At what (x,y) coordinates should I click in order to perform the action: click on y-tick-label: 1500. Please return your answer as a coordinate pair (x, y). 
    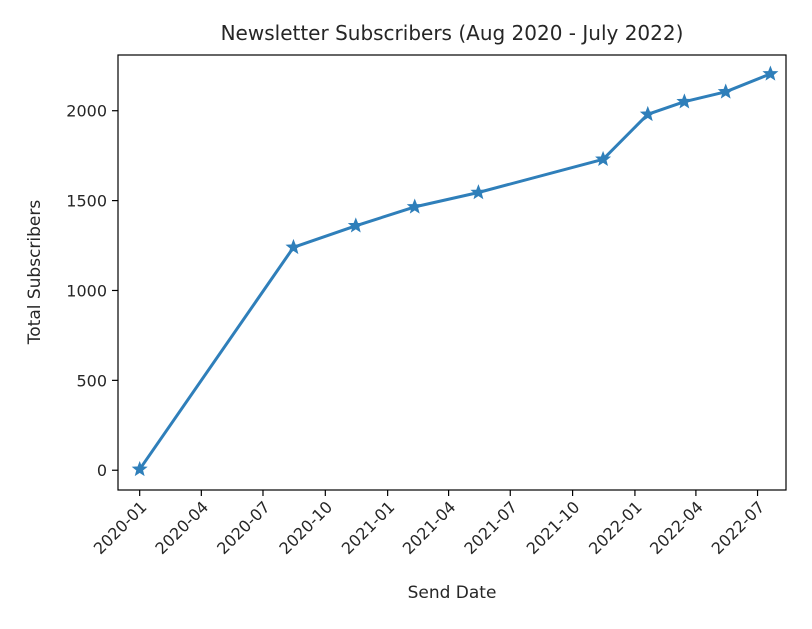
    Looking at the image, I should click on (86, 201).